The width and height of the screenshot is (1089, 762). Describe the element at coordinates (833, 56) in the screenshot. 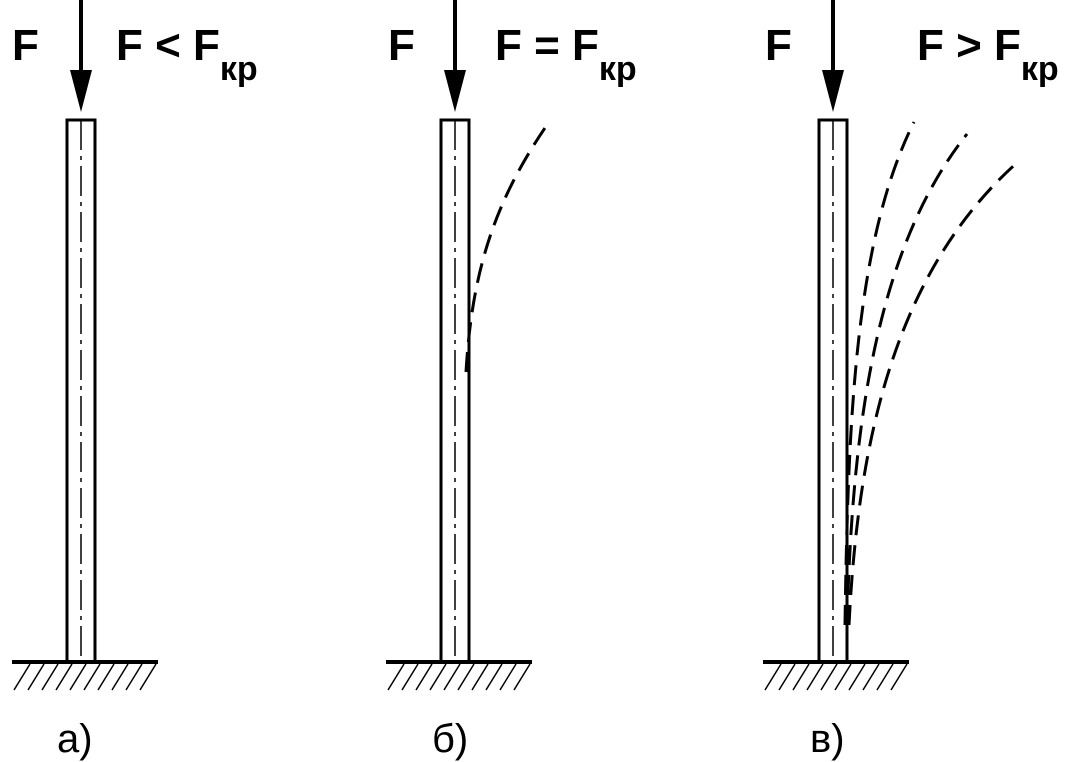

I see `force-arrow-v` at that location.